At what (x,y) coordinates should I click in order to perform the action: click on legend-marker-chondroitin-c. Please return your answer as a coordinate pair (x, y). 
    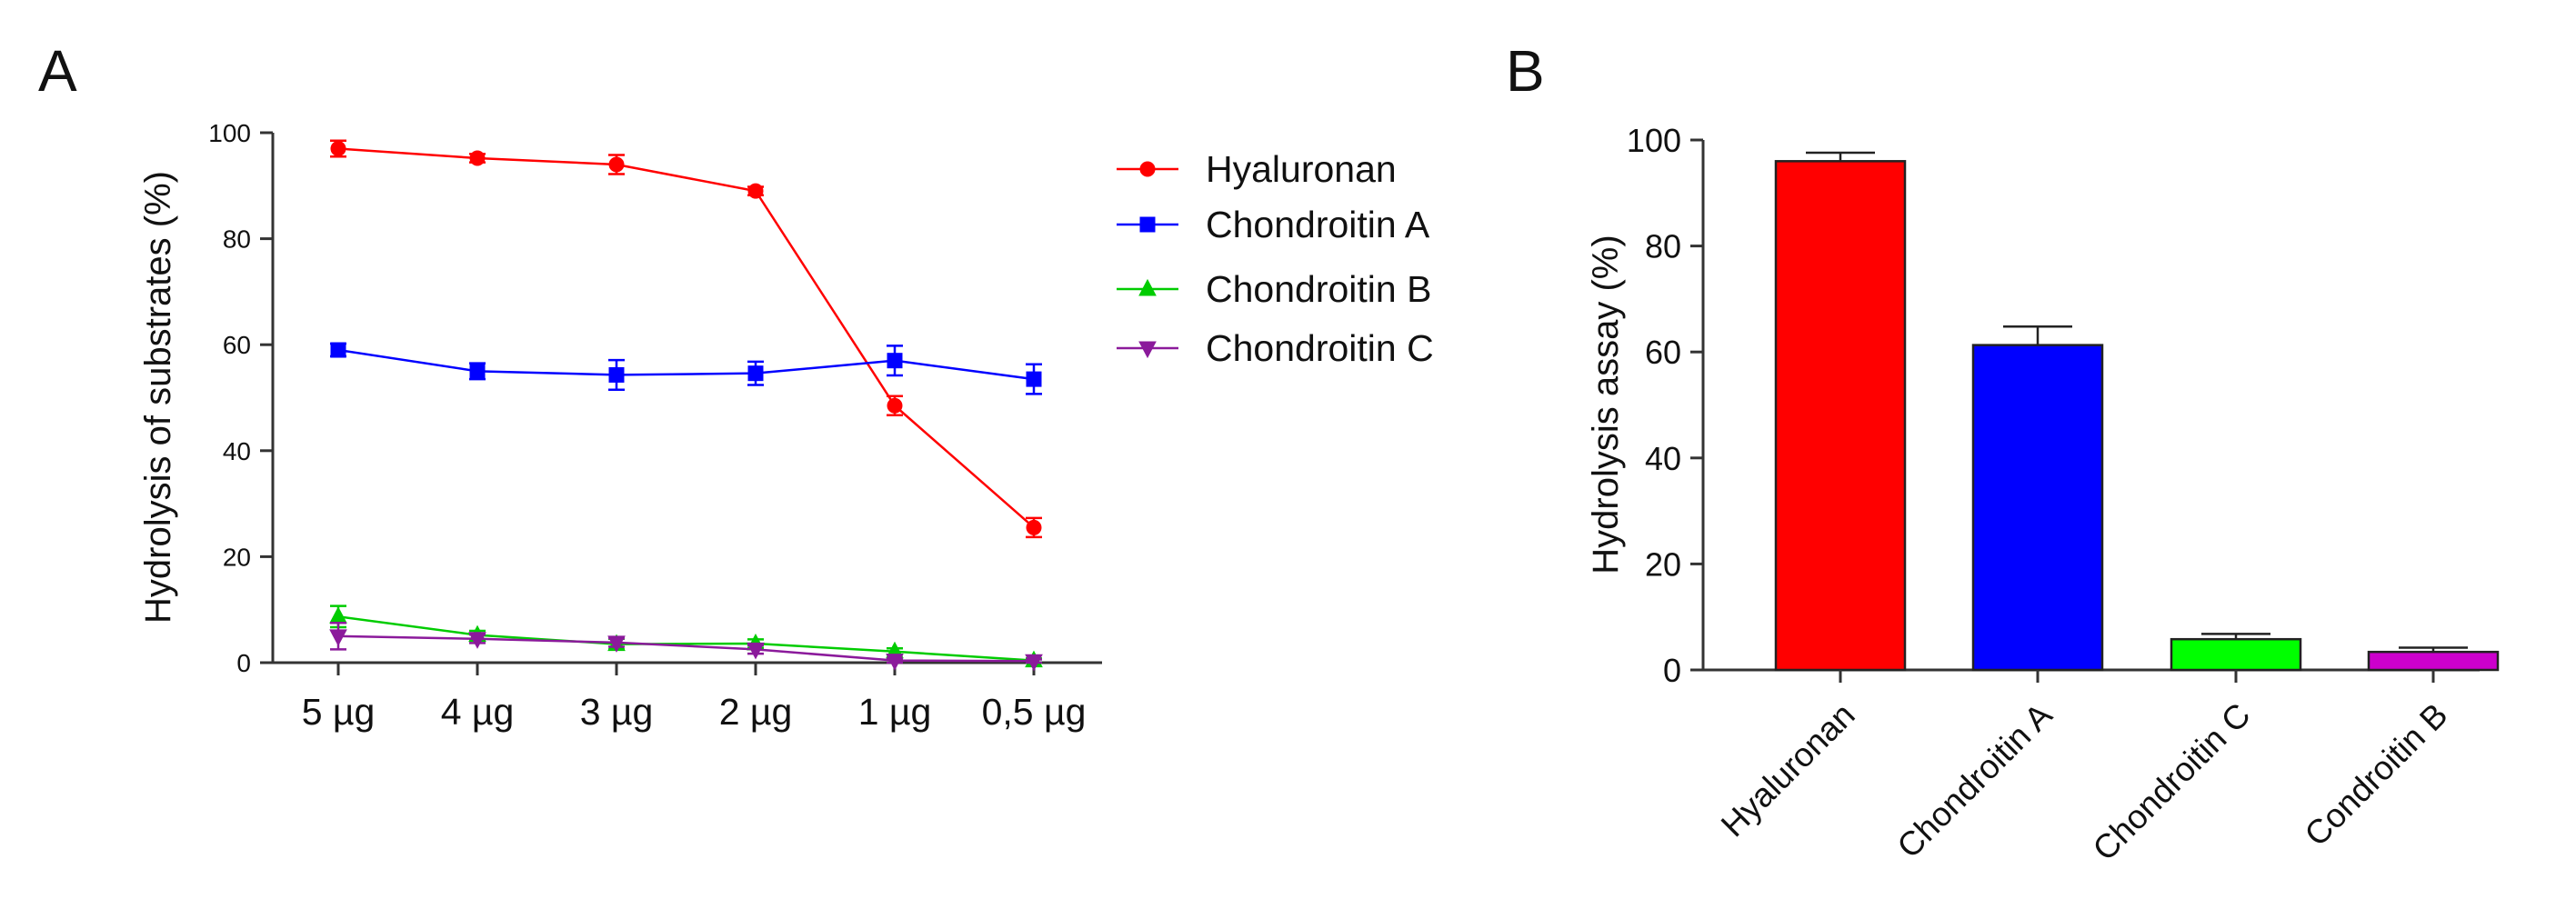
    Looking at the image, I should click on (1148, 350).